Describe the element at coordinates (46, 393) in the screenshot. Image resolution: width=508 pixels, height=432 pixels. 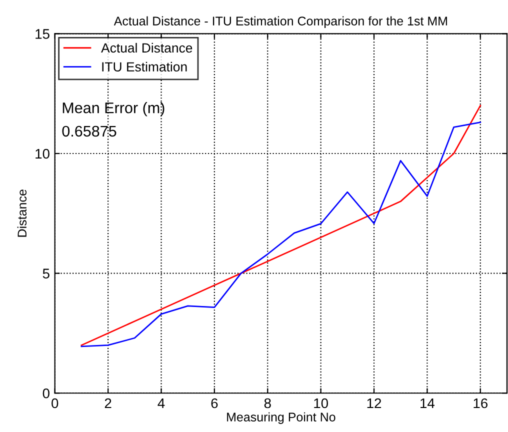
I see `y-tick-label: 0` at that location.